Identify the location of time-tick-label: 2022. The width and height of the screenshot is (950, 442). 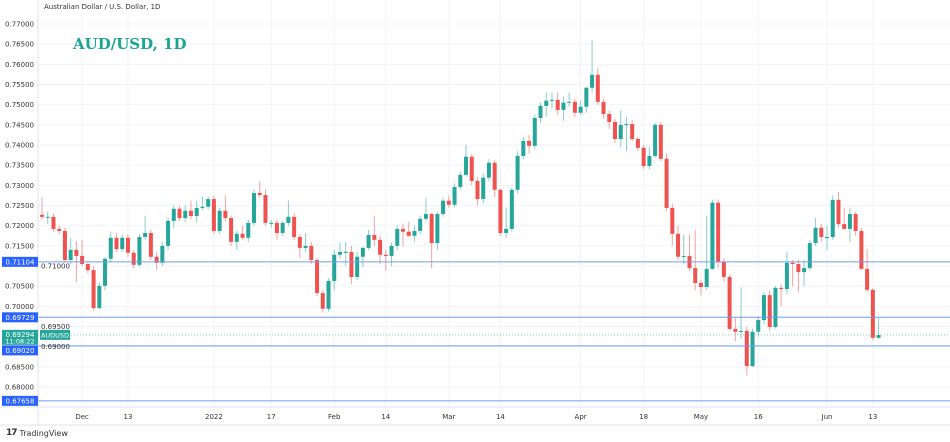
(214, 417).